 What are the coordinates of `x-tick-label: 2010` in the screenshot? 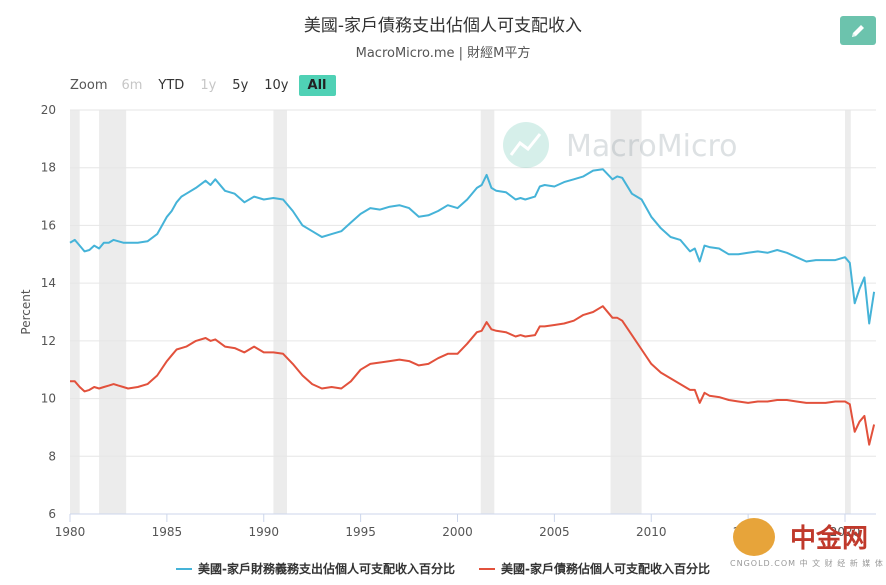 It's located at (651, 532).